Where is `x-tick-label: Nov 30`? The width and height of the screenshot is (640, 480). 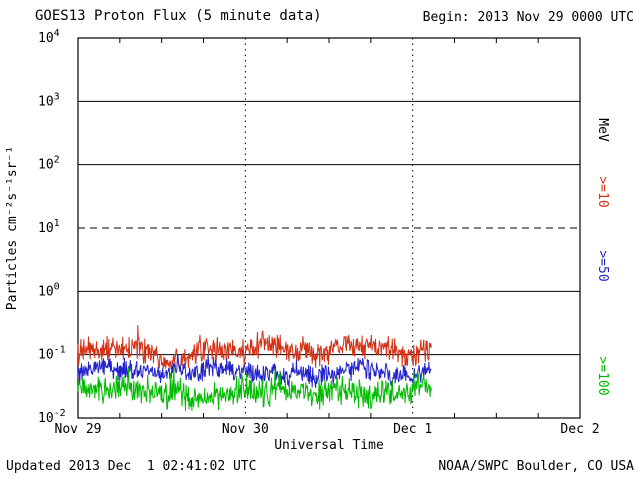
x-tick-label: Nov 30 is located at coordinates (245, 429).